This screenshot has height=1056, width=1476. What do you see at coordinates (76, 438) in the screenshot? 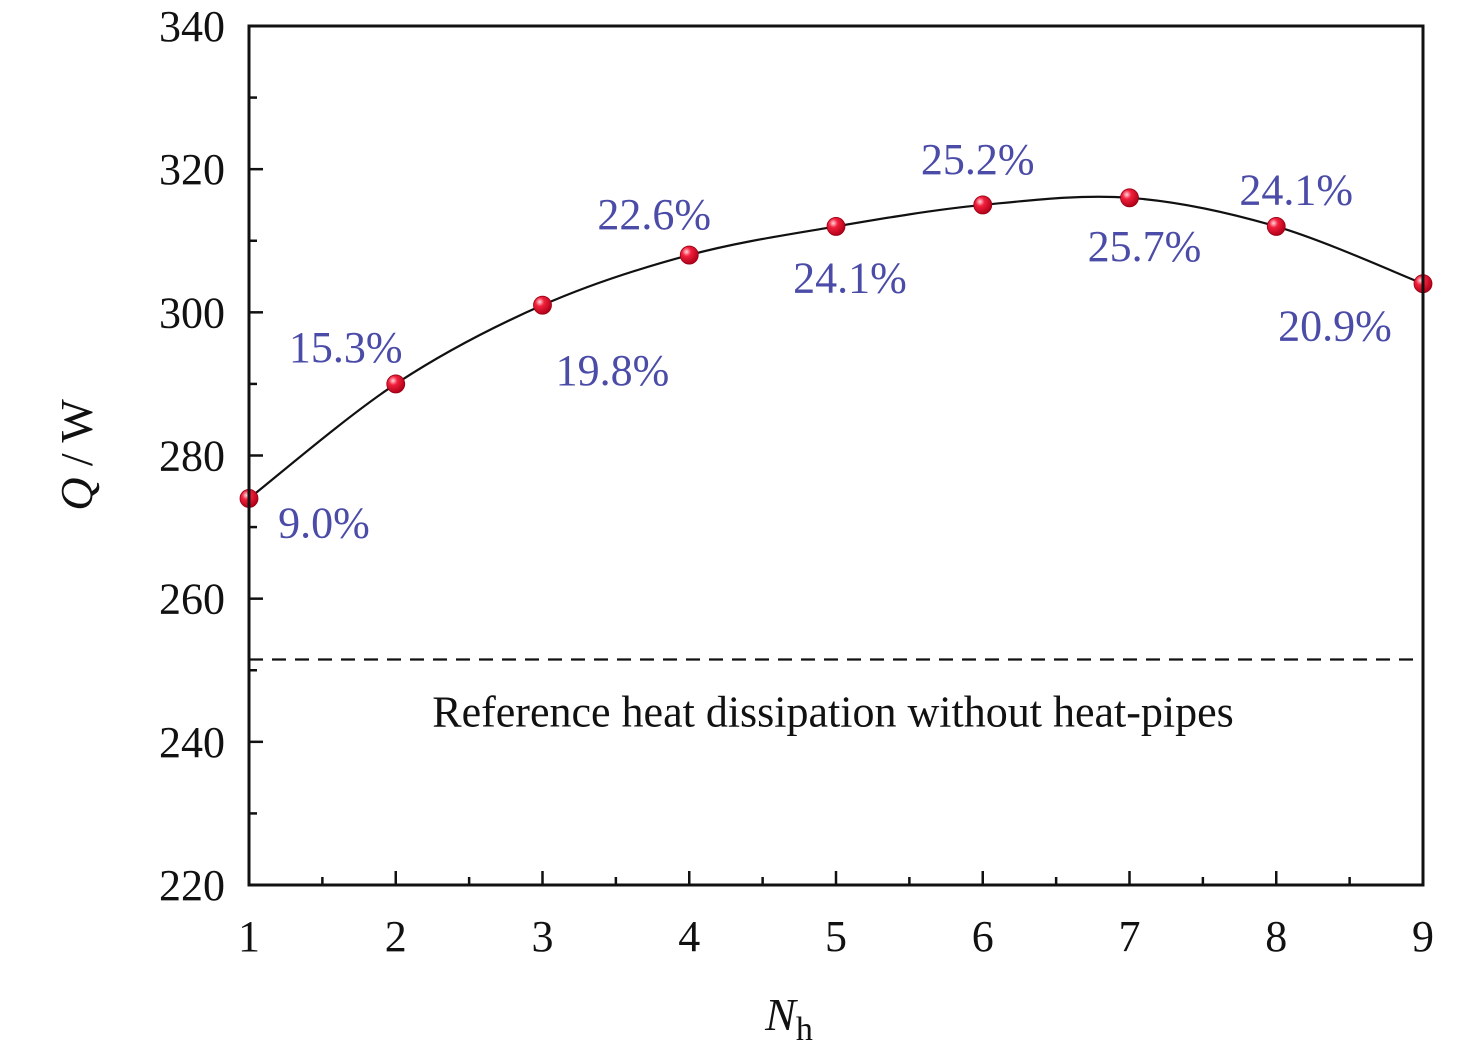
I see `y-axis-unit: / W` at bounding box center [76, 438].